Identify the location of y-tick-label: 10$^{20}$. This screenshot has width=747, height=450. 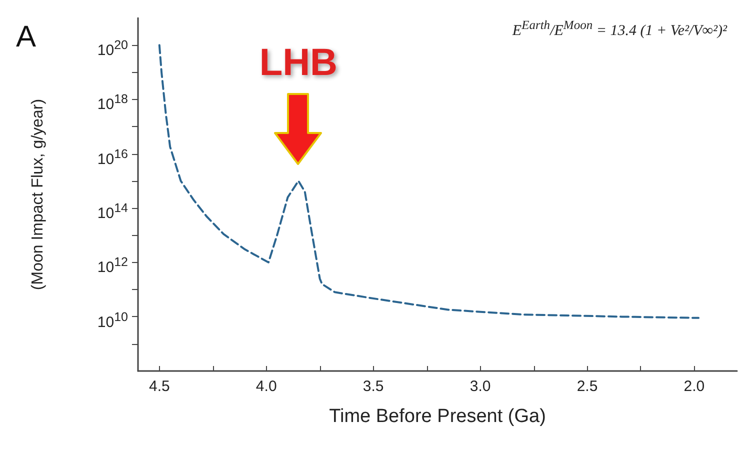
(112, 48).